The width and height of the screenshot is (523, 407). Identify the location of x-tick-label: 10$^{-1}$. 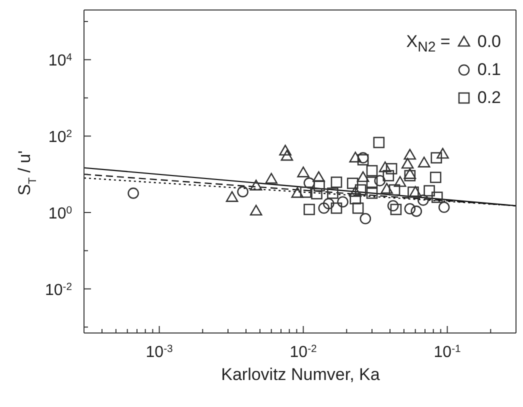
(448, 352).